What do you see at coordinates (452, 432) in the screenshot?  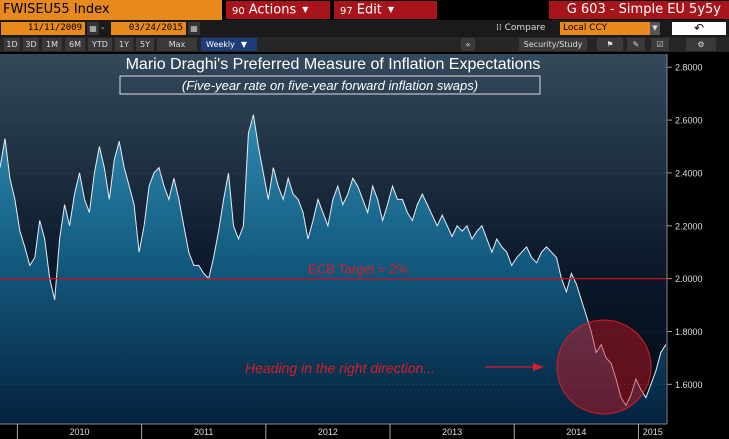 I see `x-tick-label: 2013` at bounding box center [452, 432].